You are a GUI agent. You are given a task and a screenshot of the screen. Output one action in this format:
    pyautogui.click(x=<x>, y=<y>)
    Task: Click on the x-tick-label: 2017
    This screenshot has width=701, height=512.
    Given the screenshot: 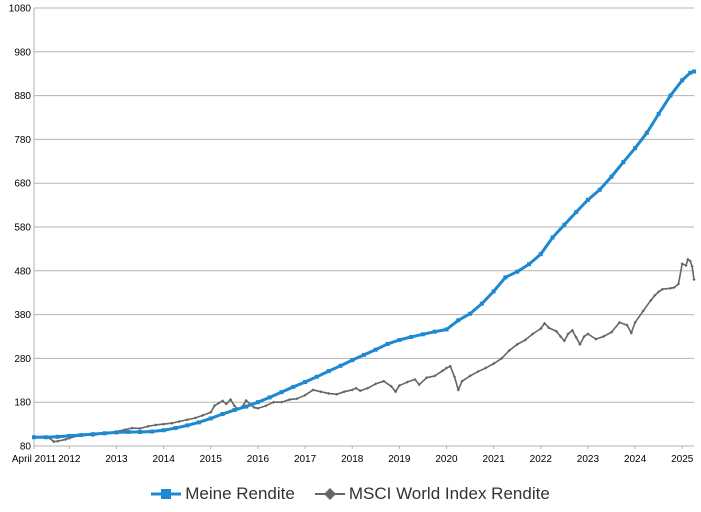 What is the action you would take?
    pyautogui.click(x=305, y=459)
    